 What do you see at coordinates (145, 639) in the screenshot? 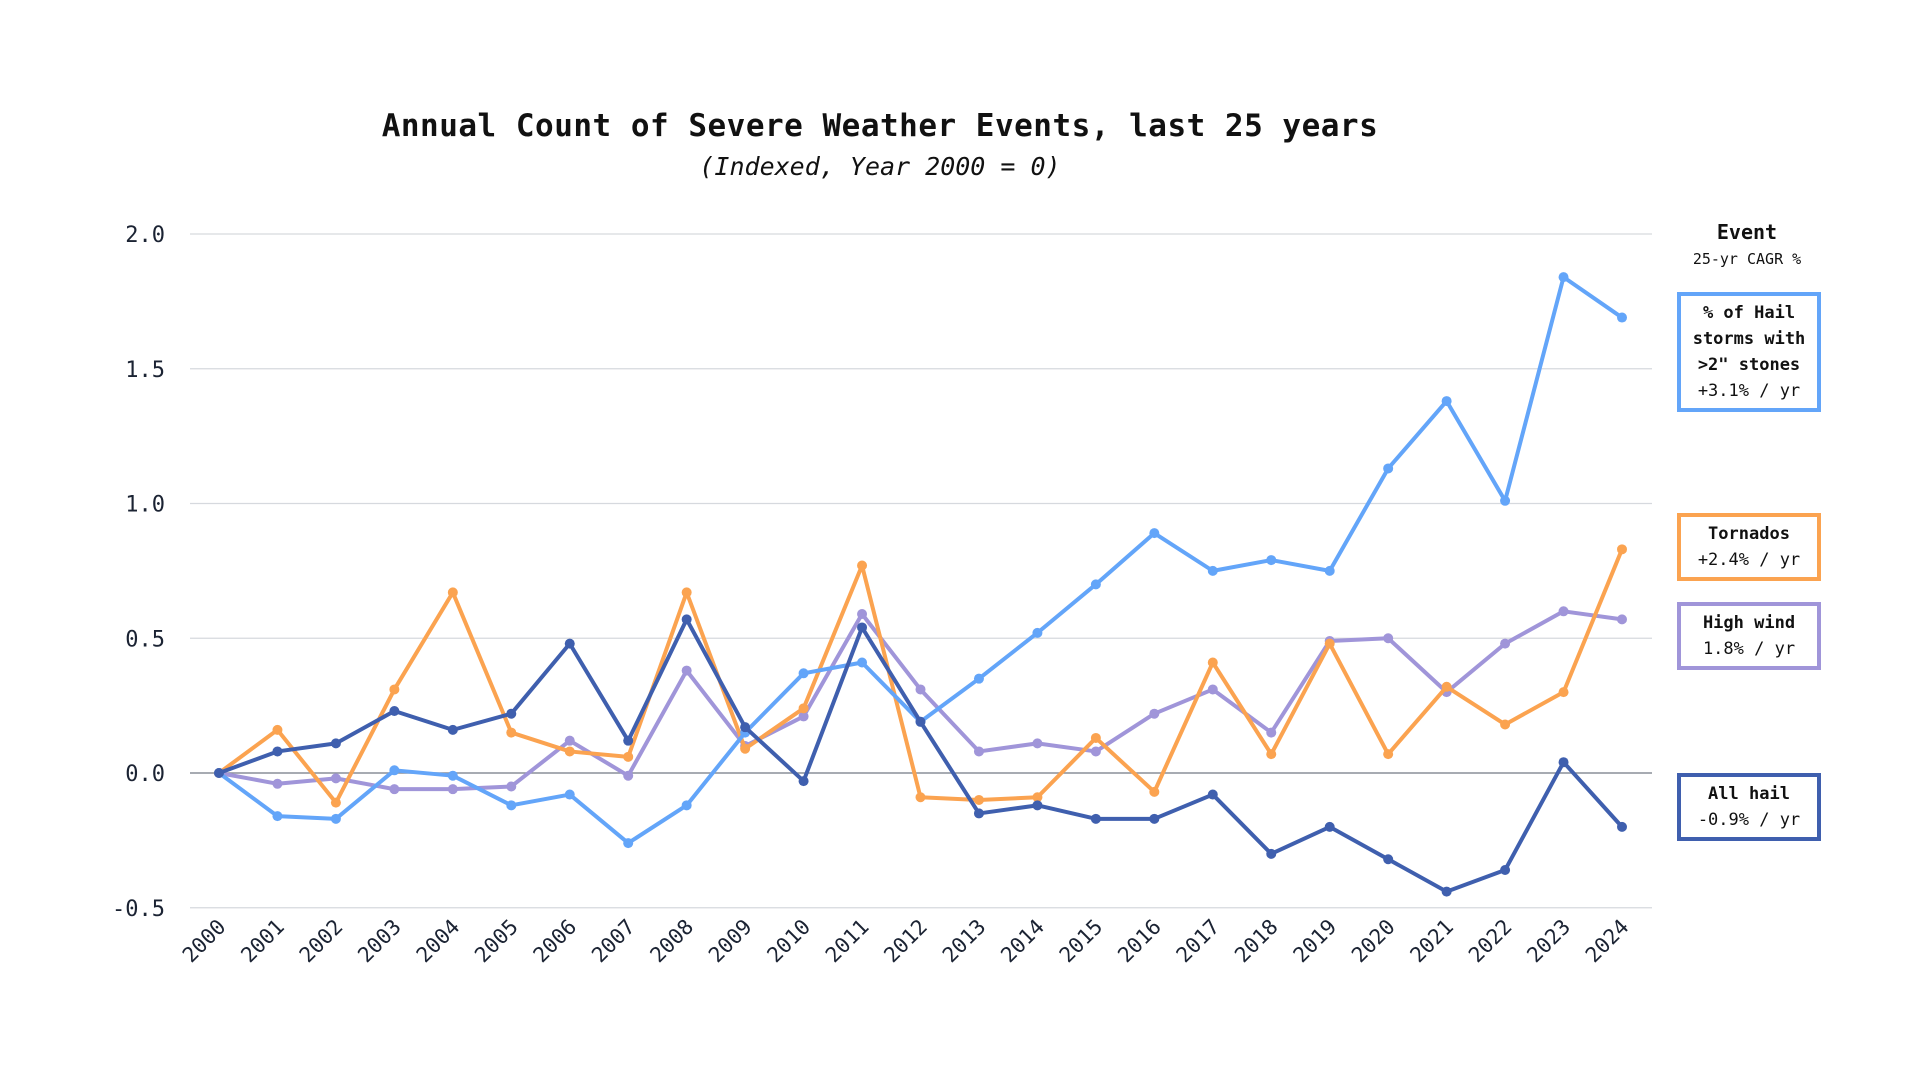
I see `y-tick-label: 0.5` at bounding box center [145, 639].